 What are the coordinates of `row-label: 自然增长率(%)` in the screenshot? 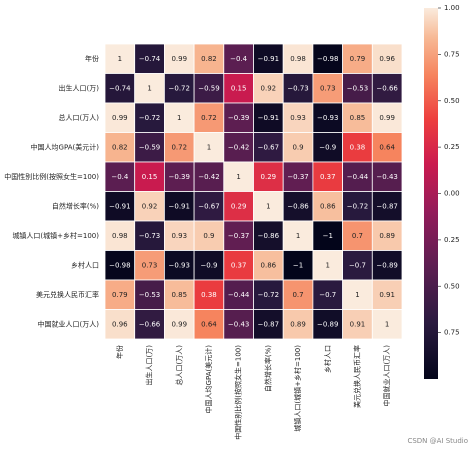 It's located at (75, 205).